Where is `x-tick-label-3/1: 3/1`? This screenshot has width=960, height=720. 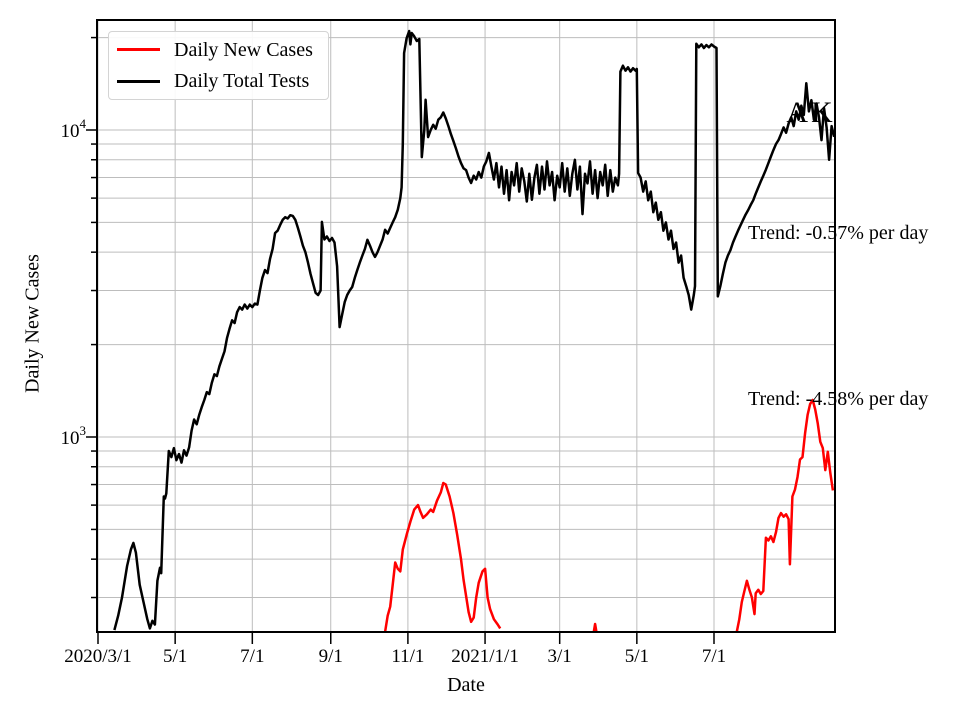 x-tick-label-3/1: 3/1 is located at coordinates (560, 656).